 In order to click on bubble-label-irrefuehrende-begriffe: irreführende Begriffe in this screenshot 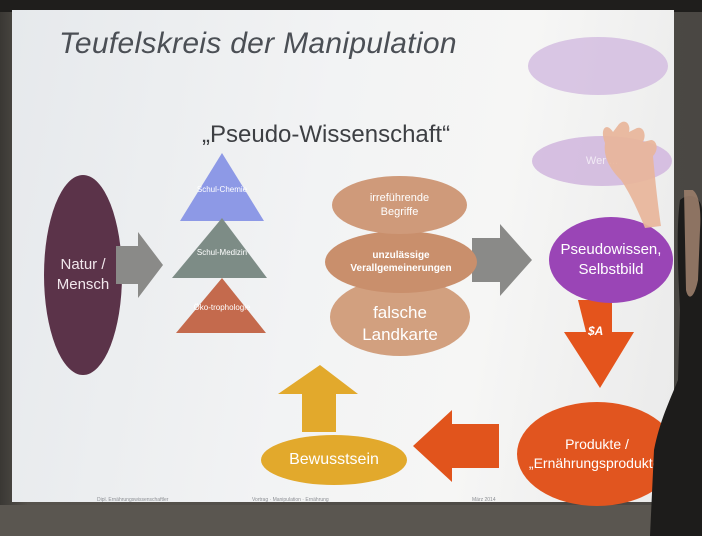, I will do `click(399, 205)`.